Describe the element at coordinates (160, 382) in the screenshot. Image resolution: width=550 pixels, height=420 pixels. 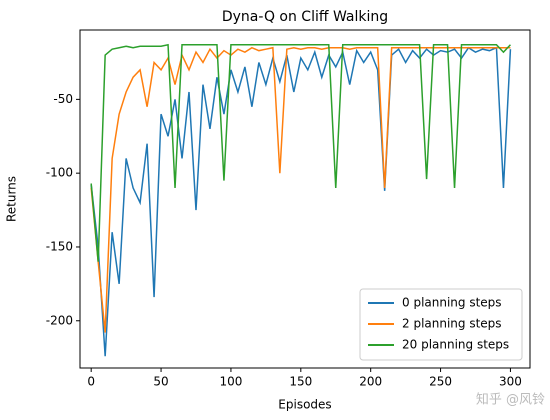
I see `x-tick-label: 50` at that location.